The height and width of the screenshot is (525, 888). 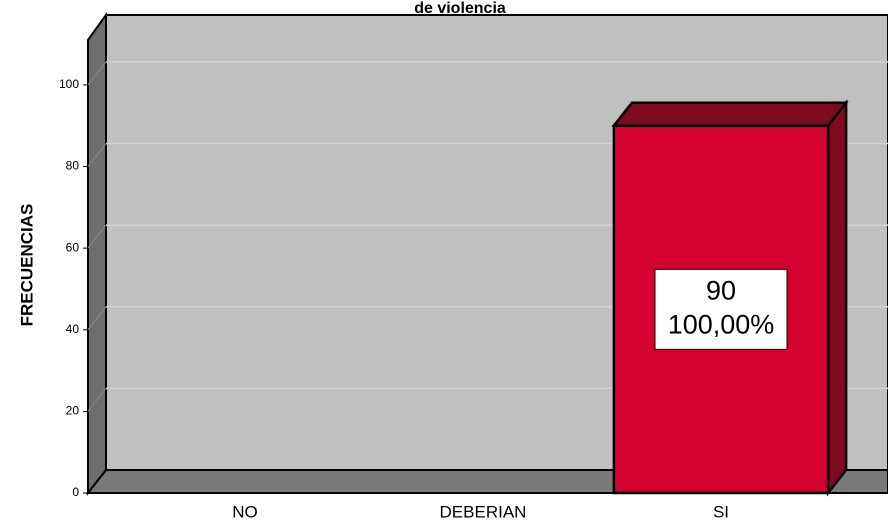 What do you see at coordinates (721, 290) in the screenshot?
I see `data-label: 90` at bounding box center [721, 290].